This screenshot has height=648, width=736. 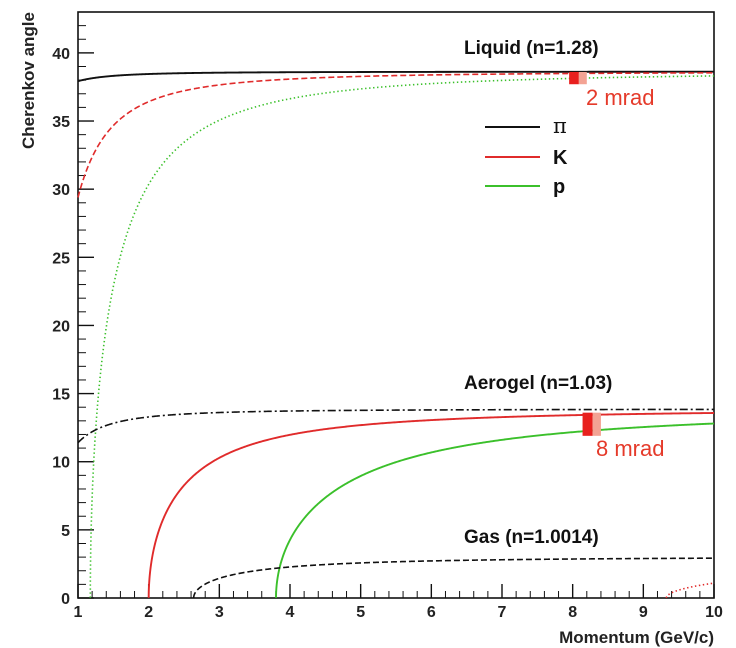 I want to click on y-tick-label: 30, so click(x=61, y=190).